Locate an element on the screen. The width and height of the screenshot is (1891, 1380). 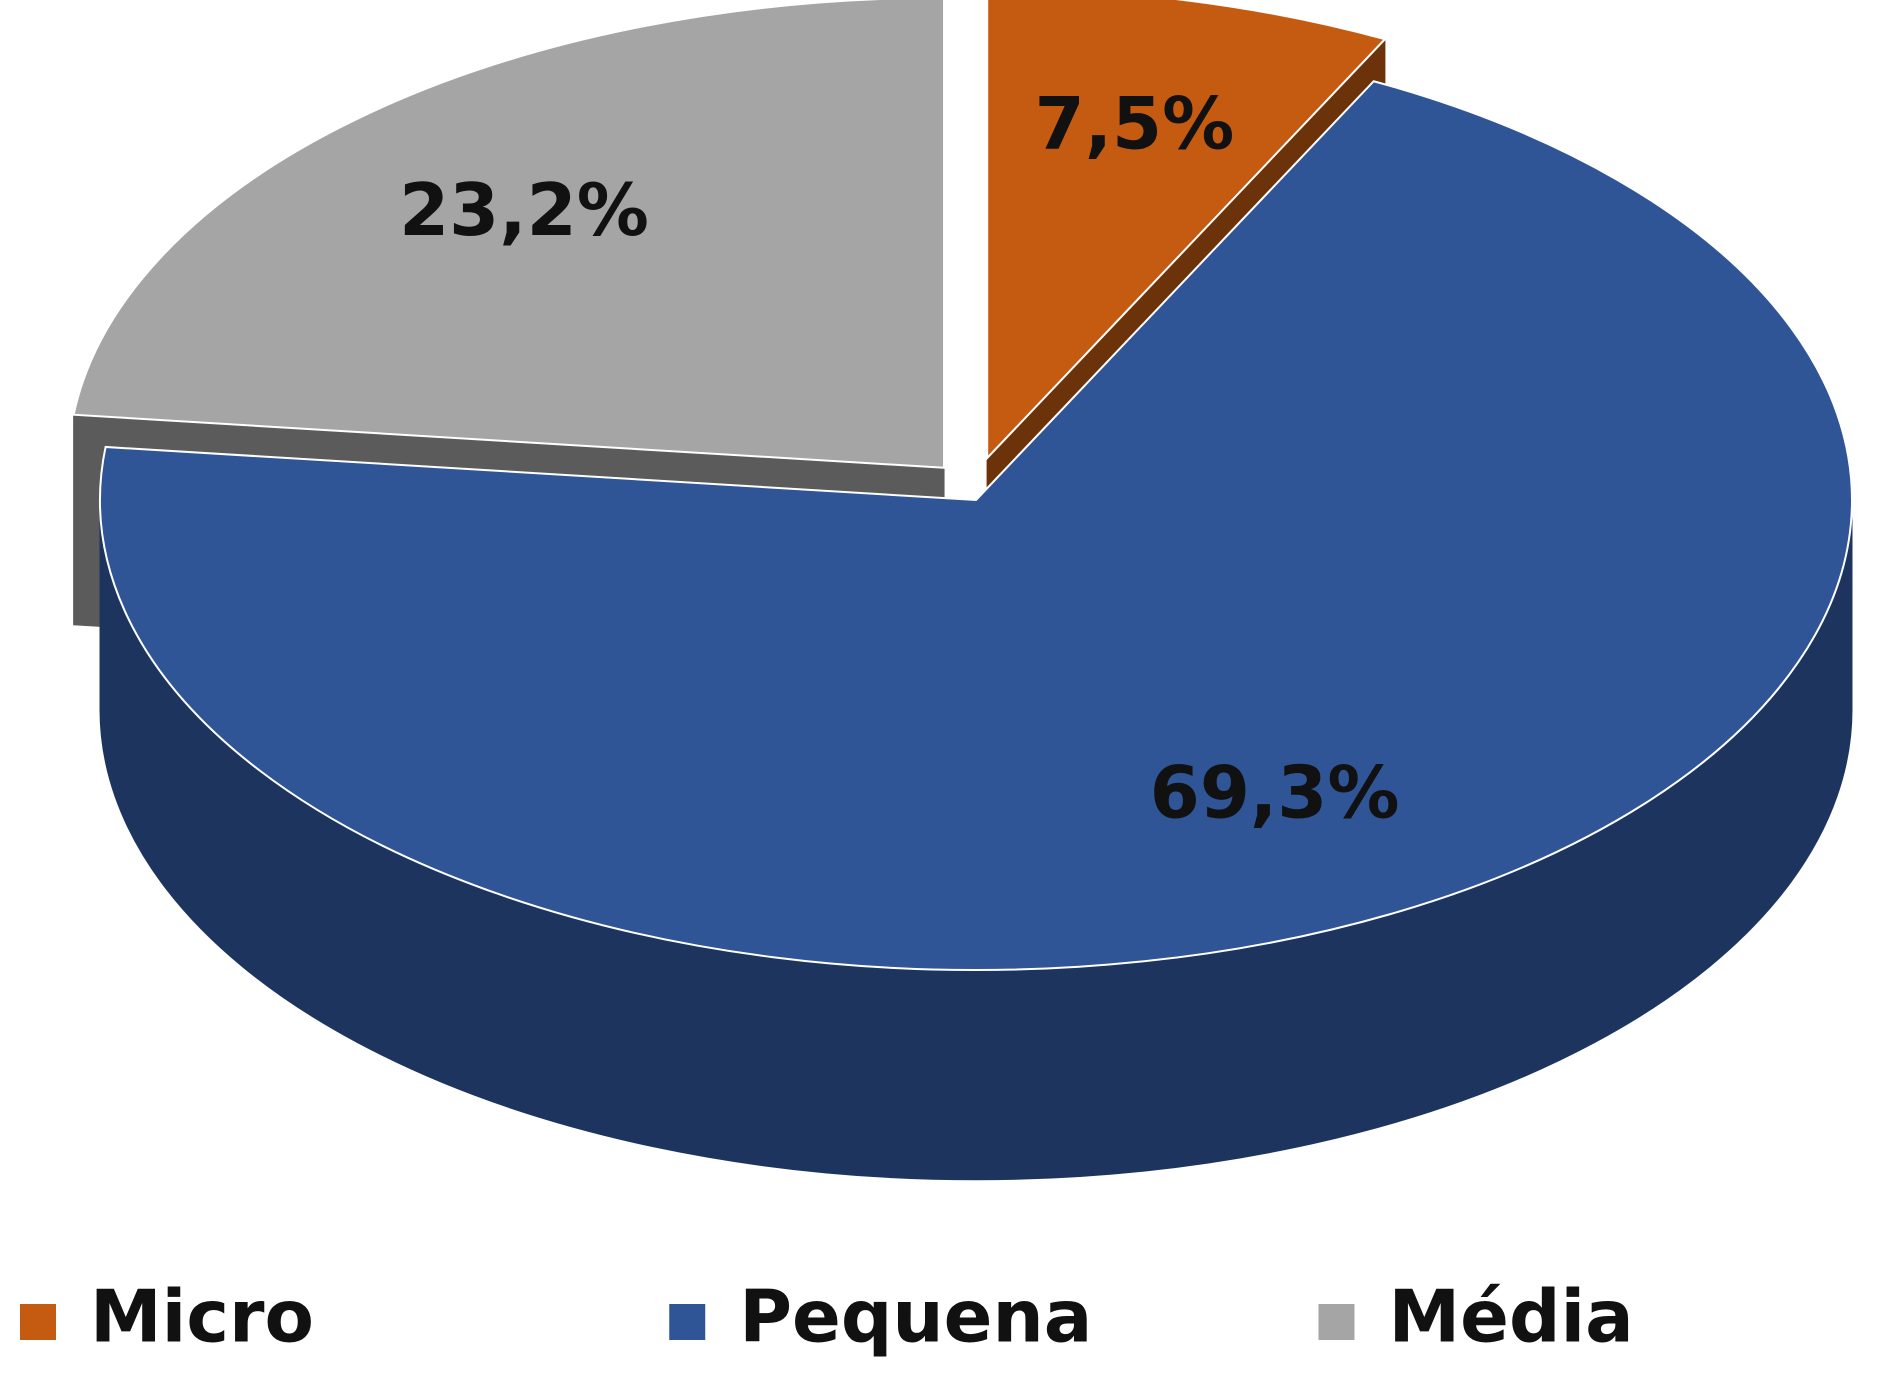
value-label: 23,2% is located at coordinates (524, 210).